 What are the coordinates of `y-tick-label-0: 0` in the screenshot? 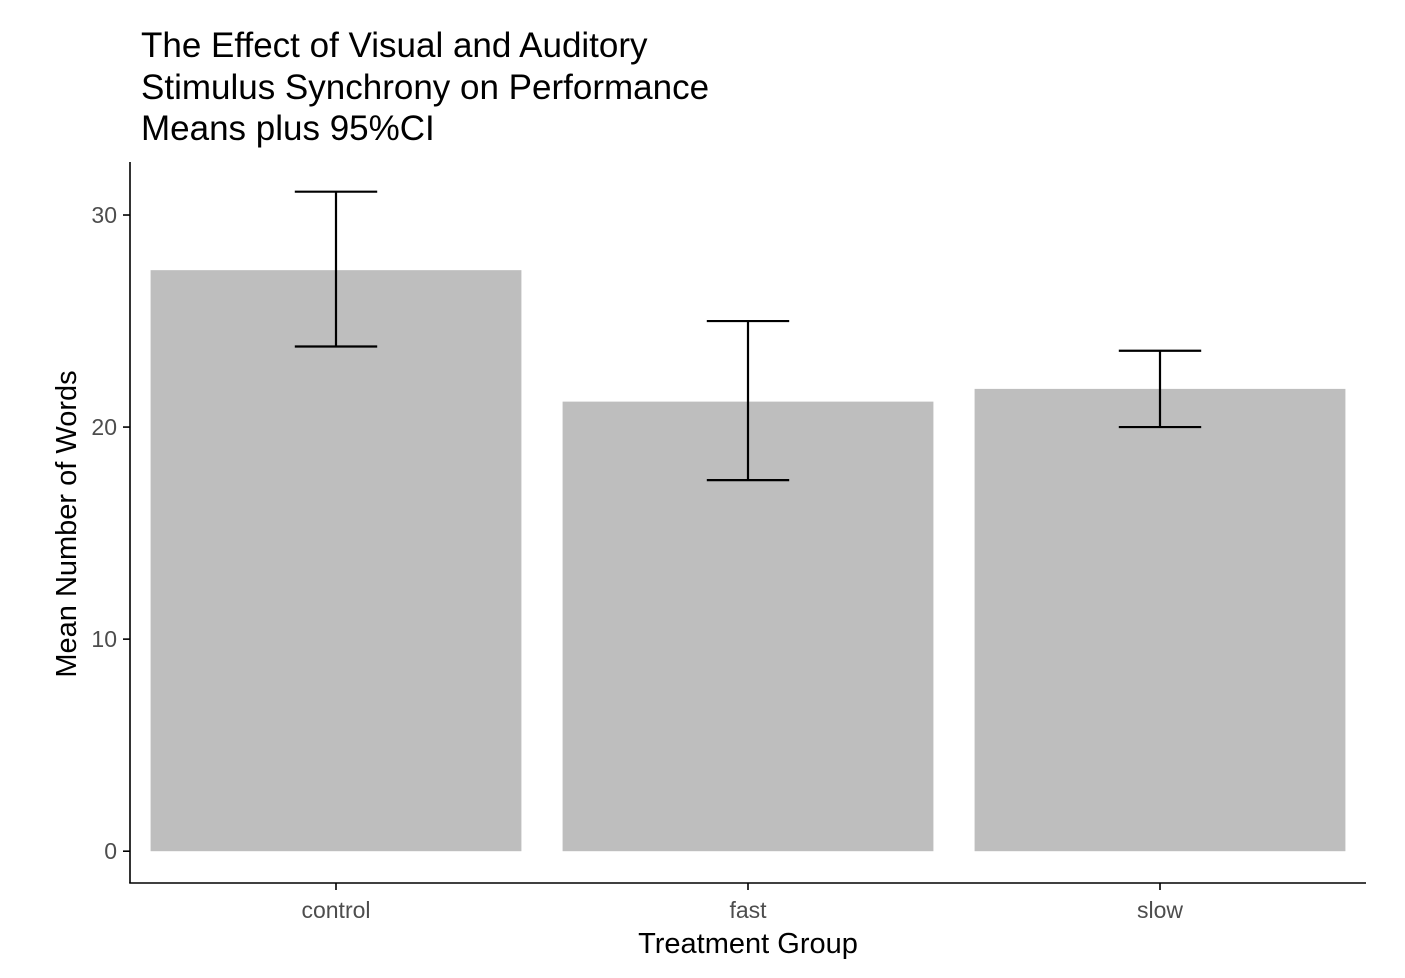 It's located at (110, 851).